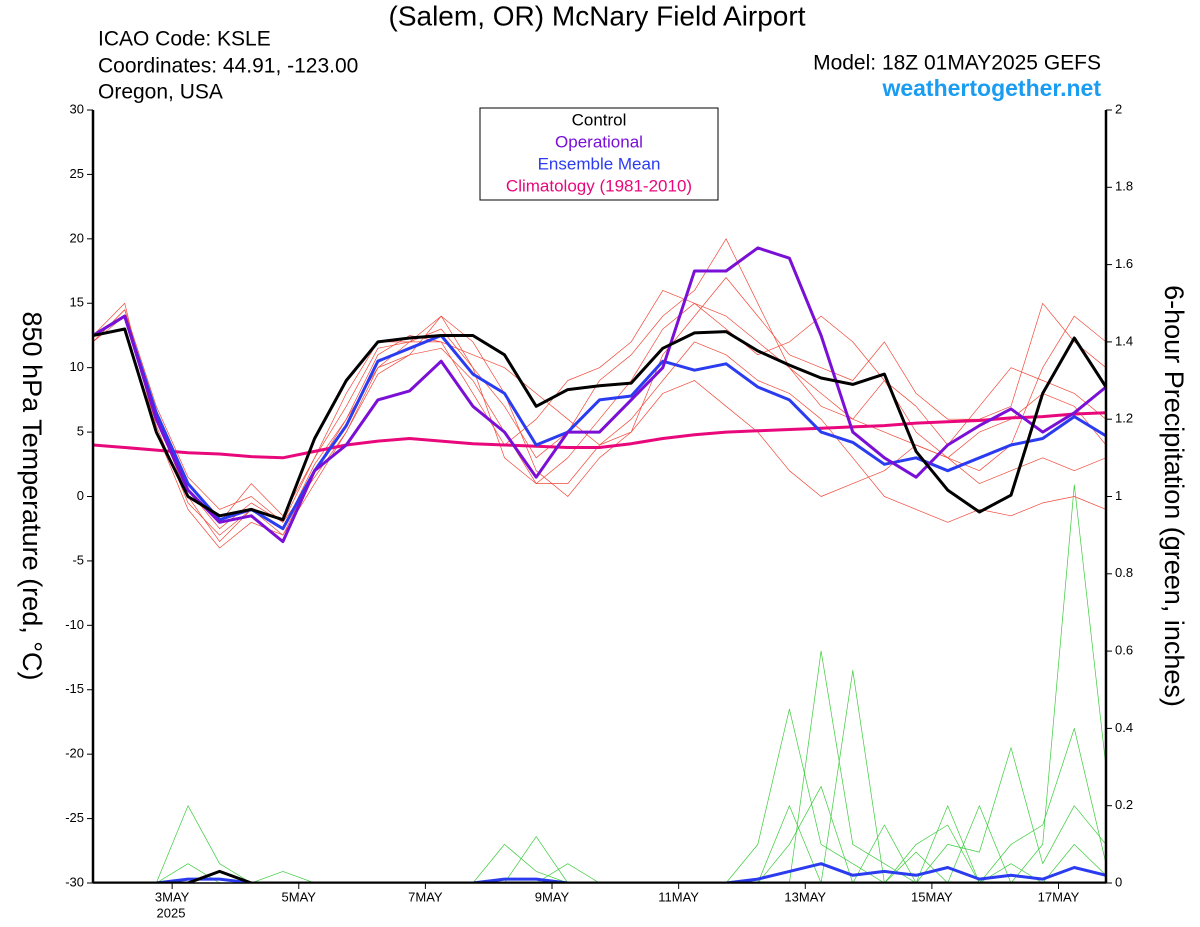 The width and height of the screenshot is (1200, 927). What do you see at coordinates (74, 817) in the screenshot?
I see `y-tick-label: -25` at bounding box center [74, 817].